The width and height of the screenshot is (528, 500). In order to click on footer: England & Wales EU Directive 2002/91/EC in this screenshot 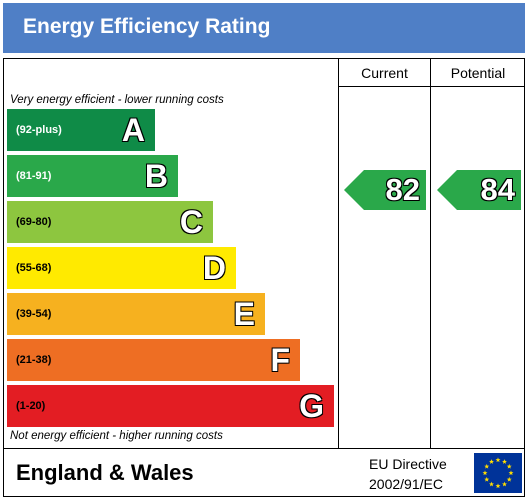, I will do `click(264, 473)`.